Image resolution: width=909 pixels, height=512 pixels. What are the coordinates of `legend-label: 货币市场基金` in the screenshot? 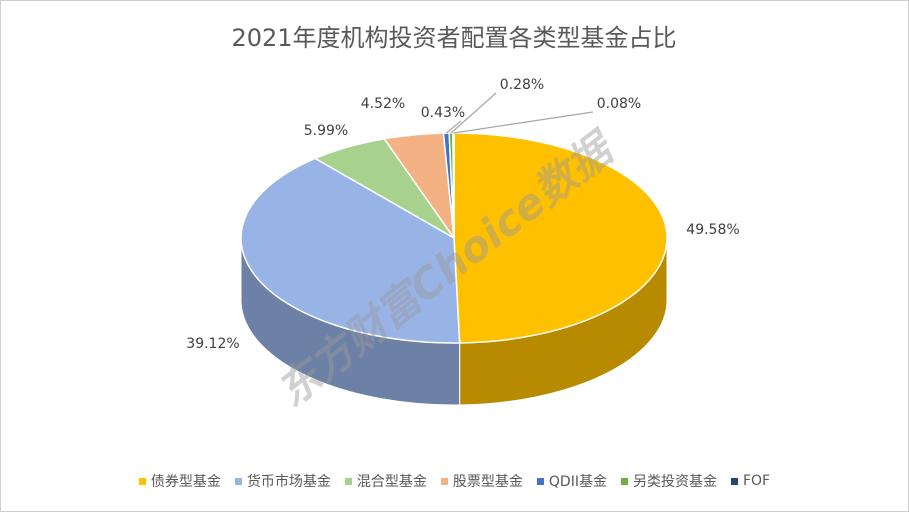 It's located at (288, 482).